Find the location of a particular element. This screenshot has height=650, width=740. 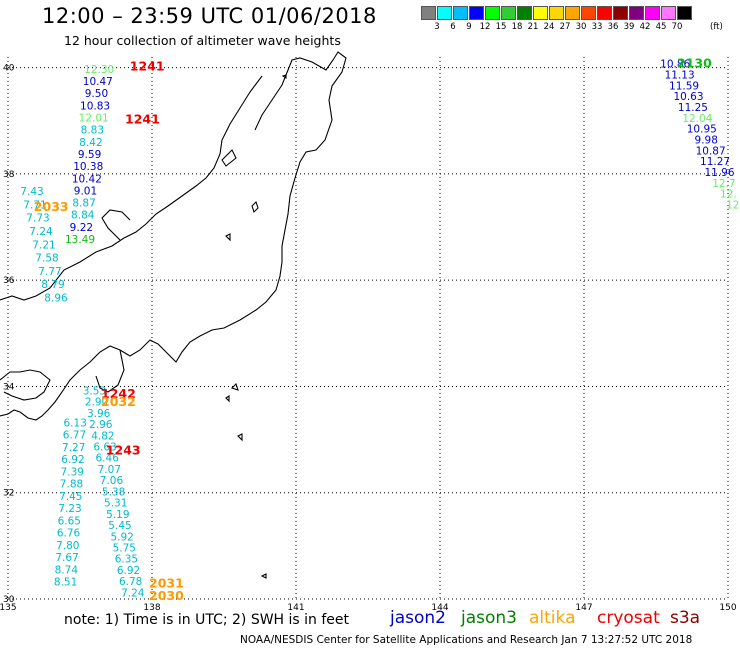

wave-height-value: 6.46 is located at coordinates (108, 459).